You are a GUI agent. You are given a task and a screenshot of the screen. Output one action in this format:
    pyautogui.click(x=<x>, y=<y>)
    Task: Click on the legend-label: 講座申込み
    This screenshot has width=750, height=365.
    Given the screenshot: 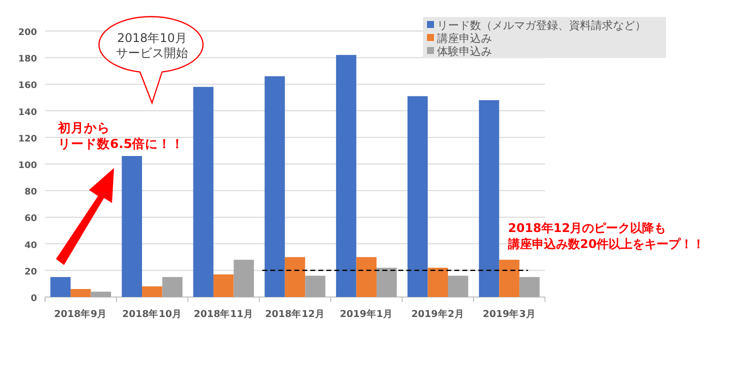 What is the action you would take?
    pyautogui.click(x=464, y=38)
    